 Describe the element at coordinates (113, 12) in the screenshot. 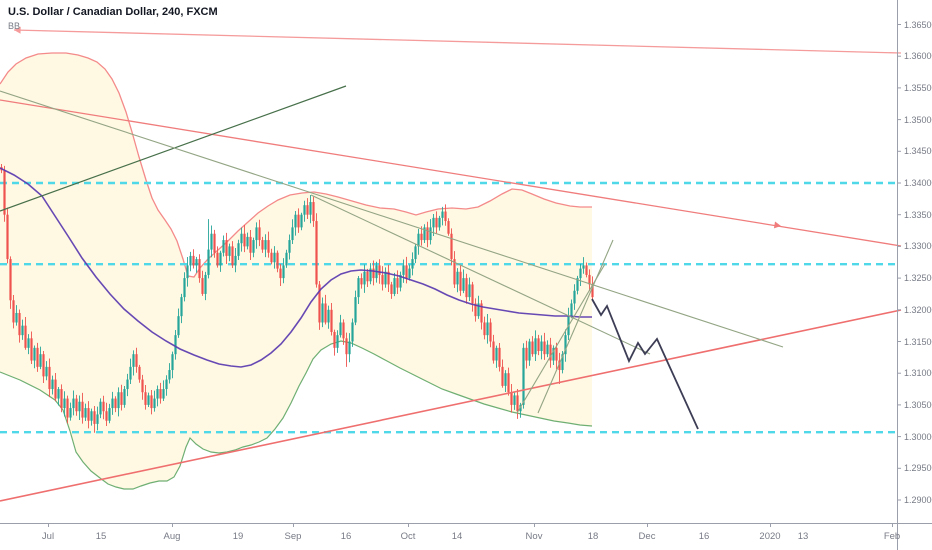

I see `symbol-title: U.S. Dollar / Canadian Dollar, 240, FXCM` at that location.